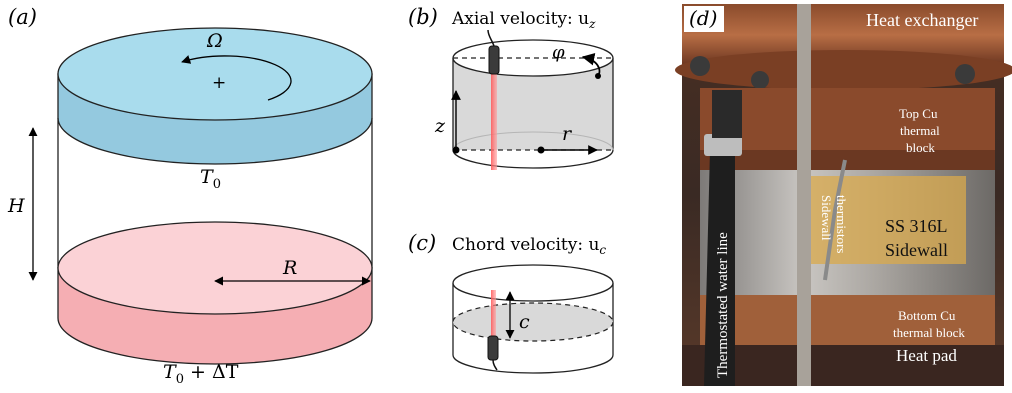 Image resolution: width=1012 pixels, height=393 pixels. Describe the element at coordinates (201, 374) in the screenshot. I see `bottom-temperature: T0 + ΔT` at that location.